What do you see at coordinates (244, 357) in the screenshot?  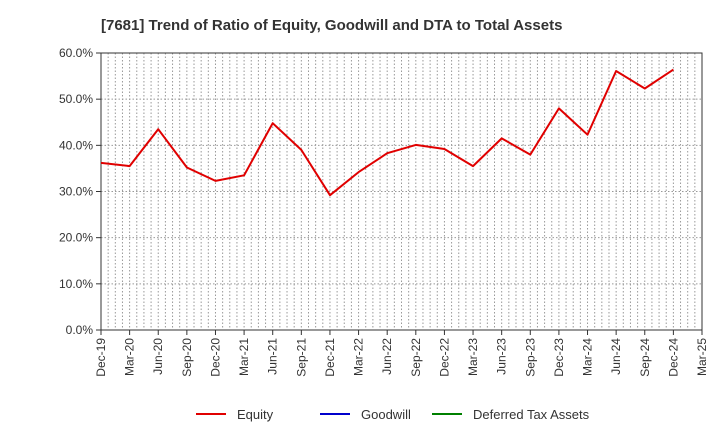 I see `x-tick-label: Mar-21` at bounding box center [244, 357].